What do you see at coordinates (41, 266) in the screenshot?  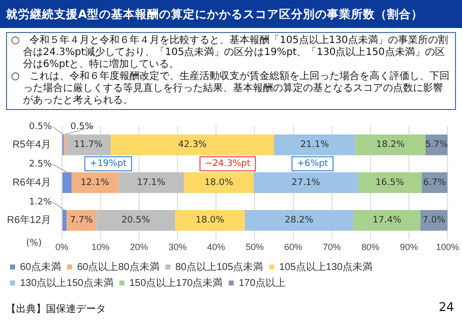 I see `legend-label: 60点未満` at bounding box center [41, 266].